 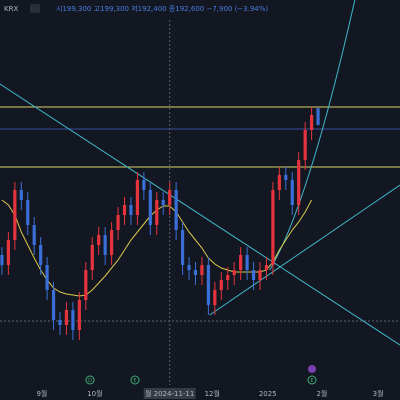 I want to click on crosshair-label-bg, so click(x=169, y=393).